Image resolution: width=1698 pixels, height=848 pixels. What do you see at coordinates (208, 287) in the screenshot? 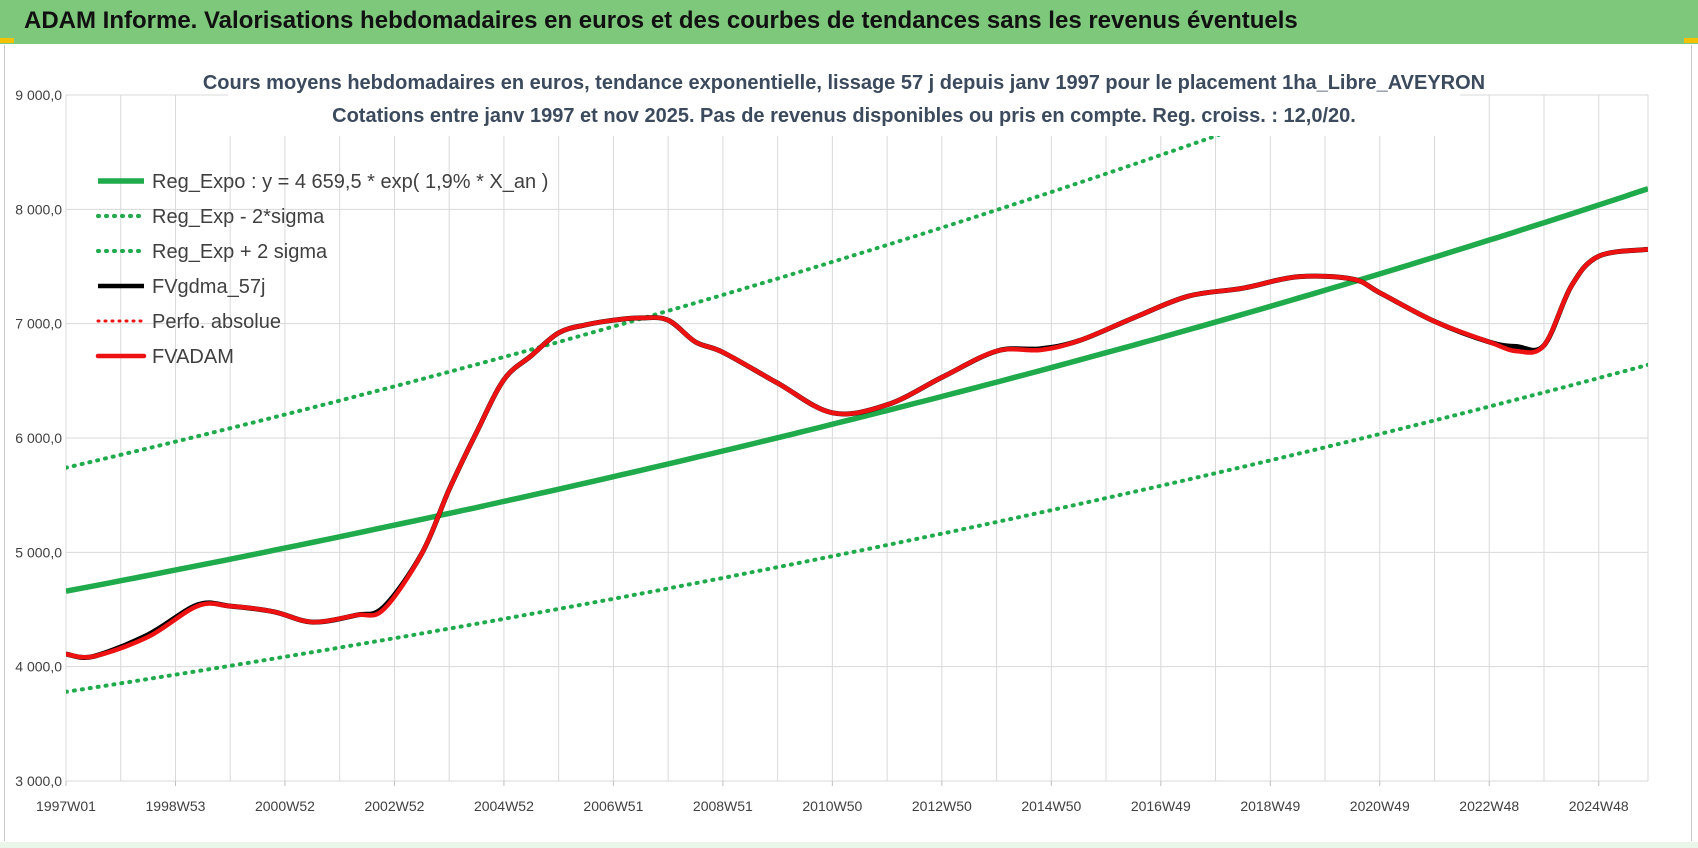
I see `legend-label: FVgdma_57j` at bounding box center [208, 287].